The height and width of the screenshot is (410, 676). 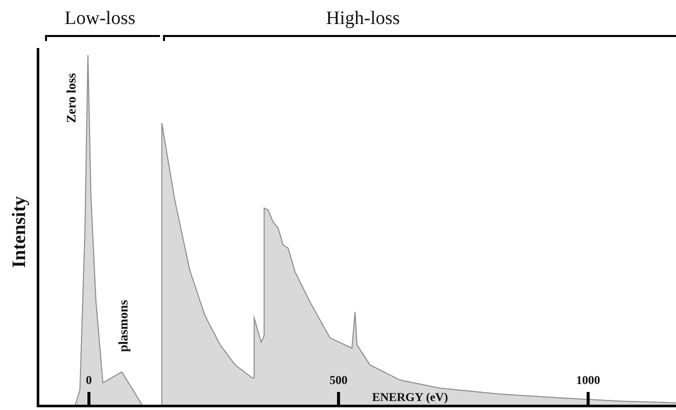 What do you see at coordinates (588, 380) in the screenshot?
I see `x-tick-label: 1000` at bounding box center [588, 380].